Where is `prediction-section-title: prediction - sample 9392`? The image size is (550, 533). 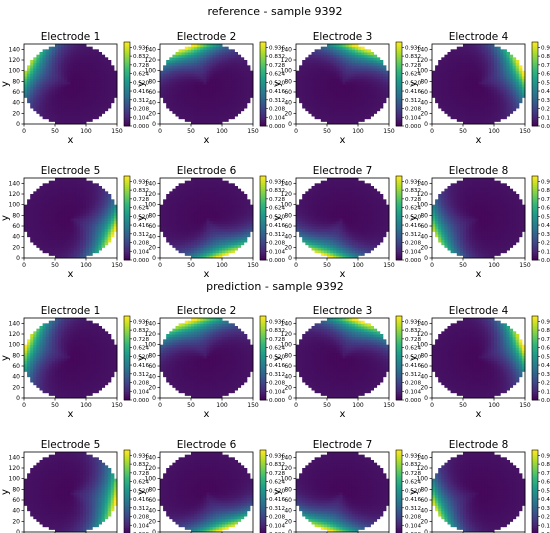 prediction-section-title: prediction - sample 9392 is located at coordinates (275, 286).